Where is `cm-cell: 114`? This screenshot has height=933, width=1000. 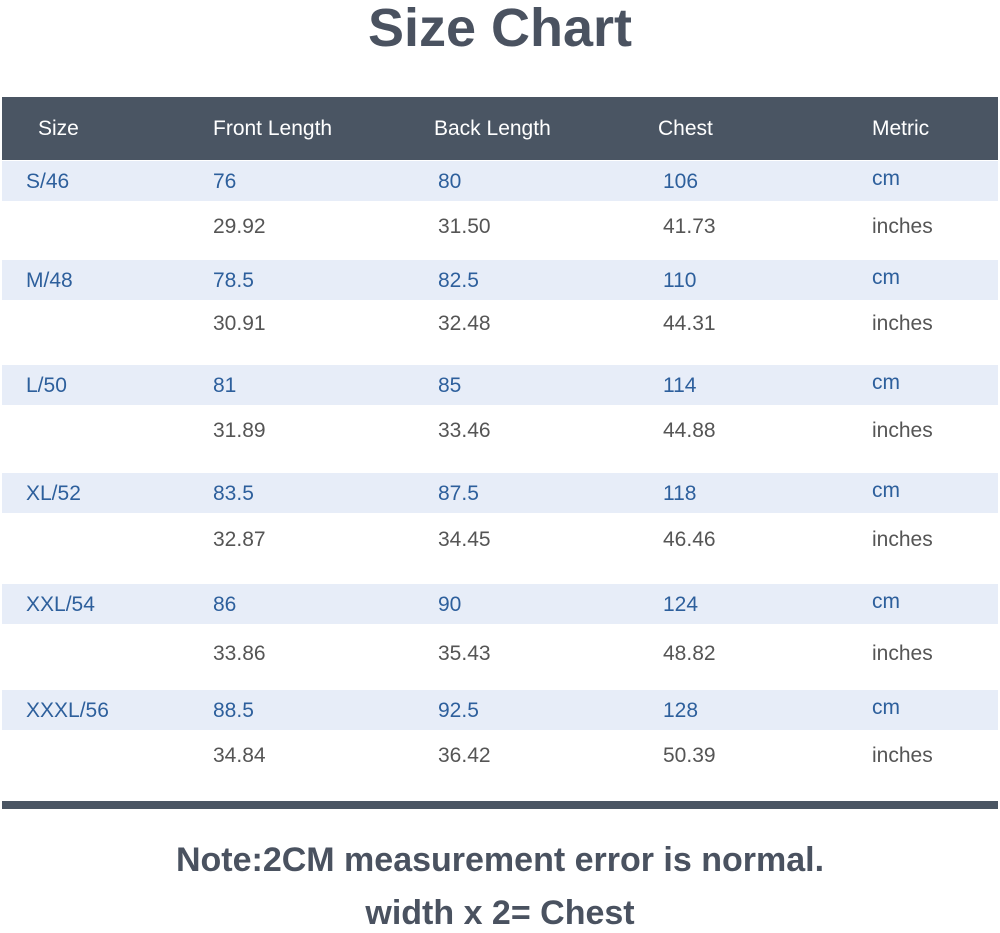 cm-cell: 114 is located at coordinates (680, 385).